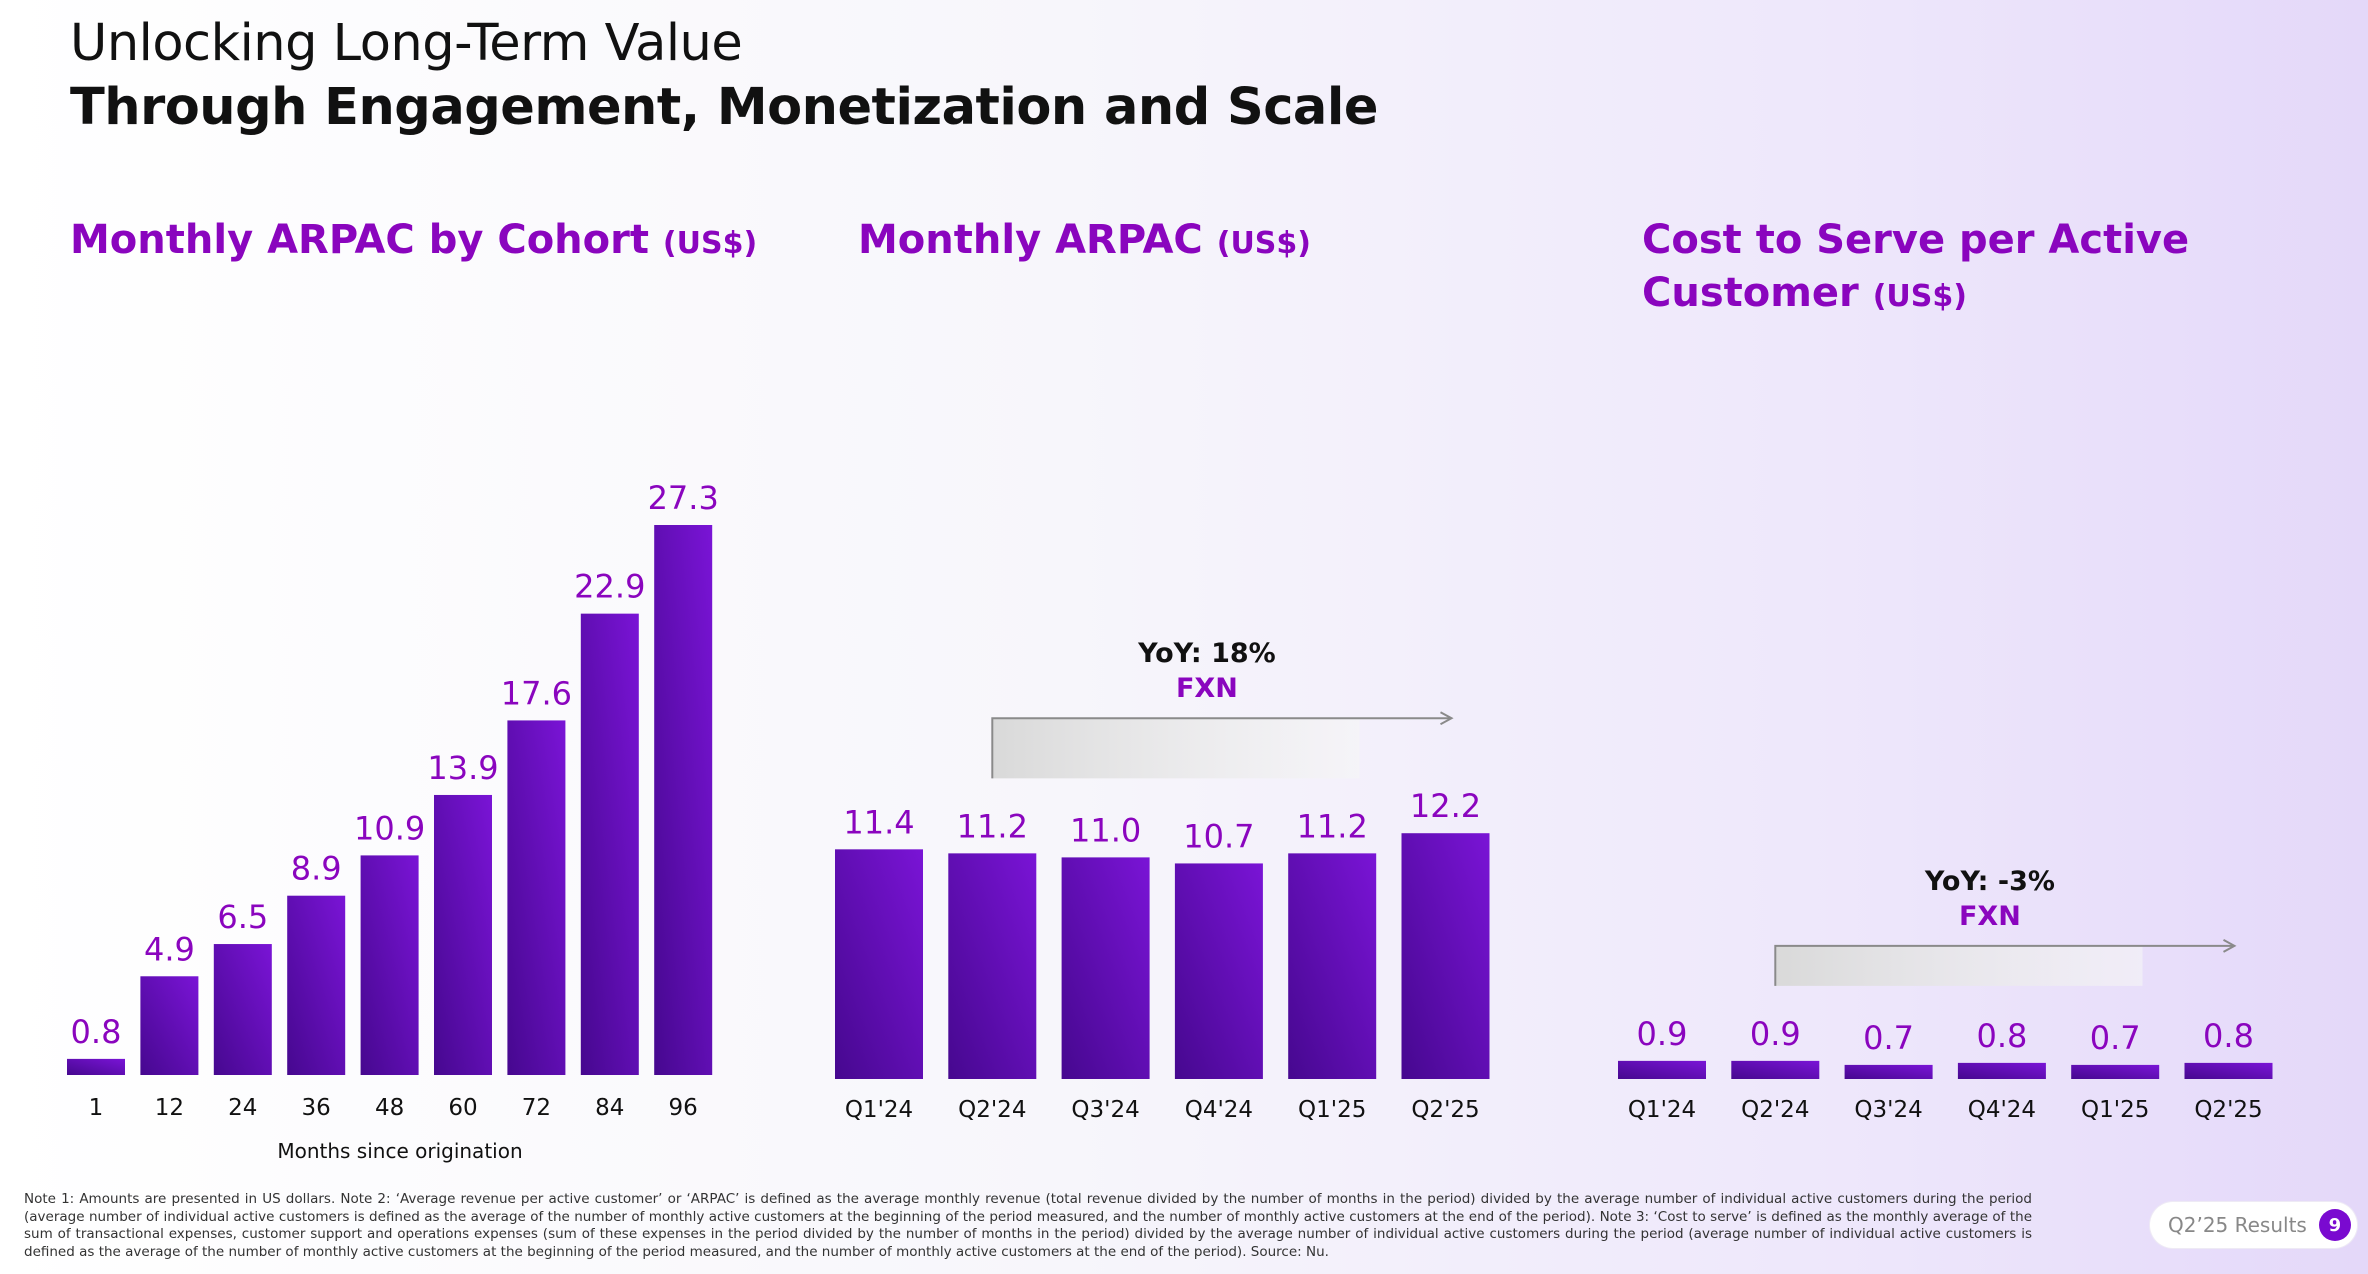  What do you see at coordinates (878, 822) in the screenshot?
I see `value-label-1-0: 11.4` at bounding box center [878, 822].